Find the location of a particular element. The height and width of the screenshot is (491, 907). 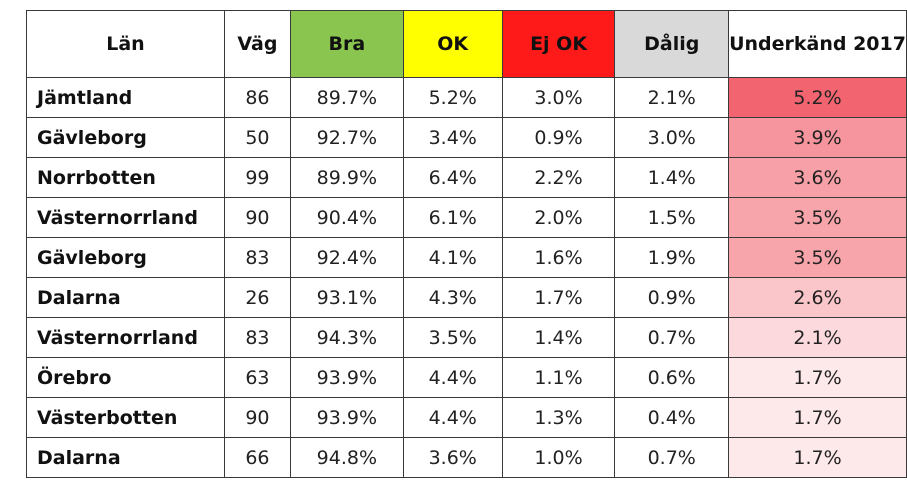

ok-cell: 4.1% is located at coordinates (452, 257).